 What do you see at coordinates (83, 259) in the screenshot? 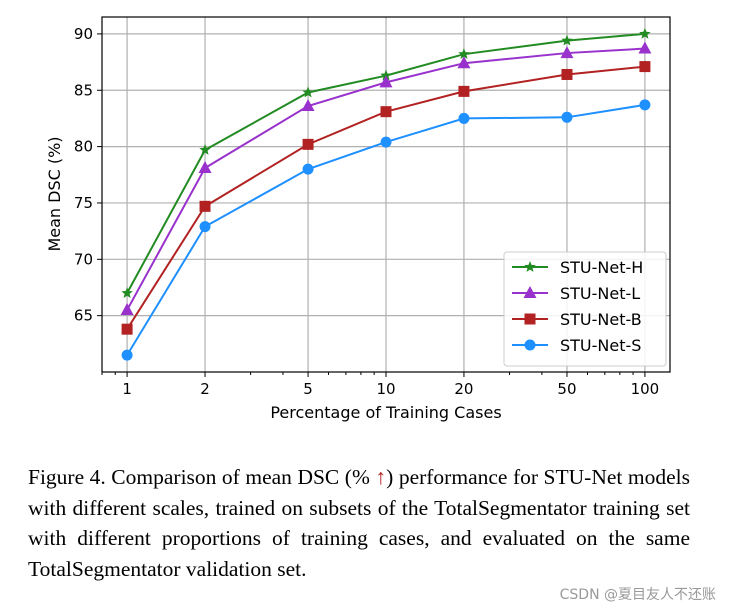
I see `y-tick-label: 70` at bounding box center [83, 259].